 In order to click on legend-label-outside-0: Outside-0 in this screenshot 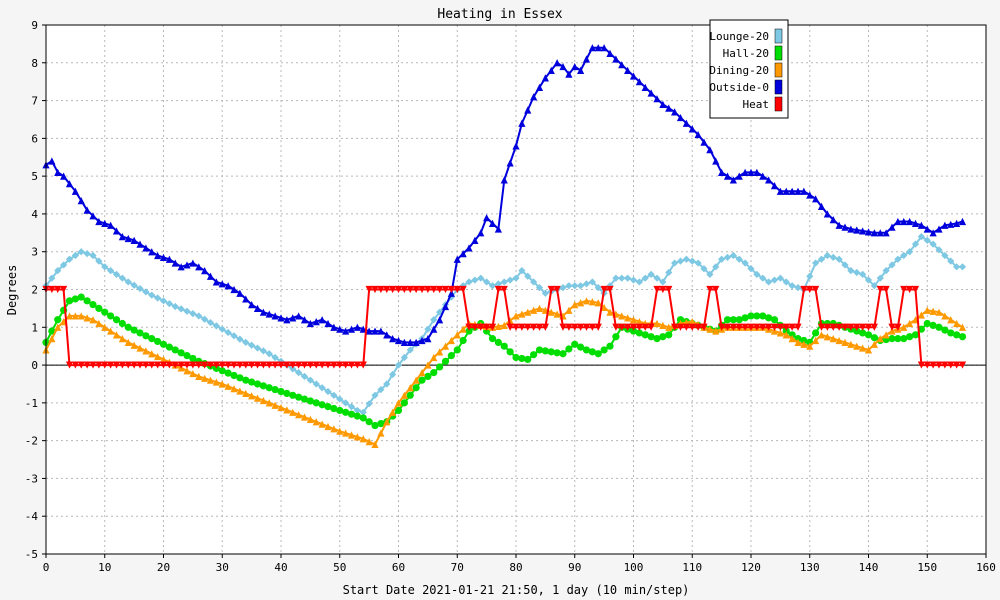, I will do `click(739, 87)`.